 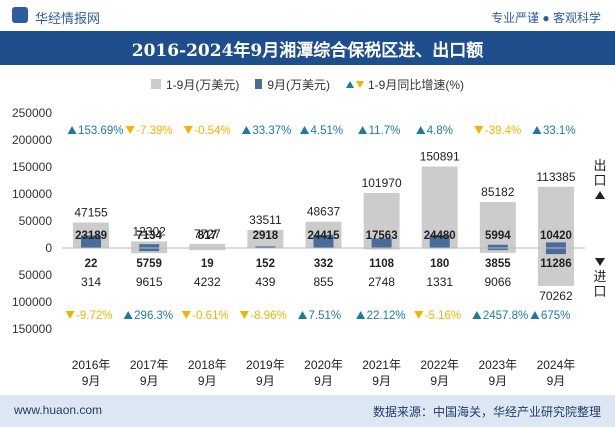 I want to click on export-growth-label: 11.7%, so click(x=385, y=131).